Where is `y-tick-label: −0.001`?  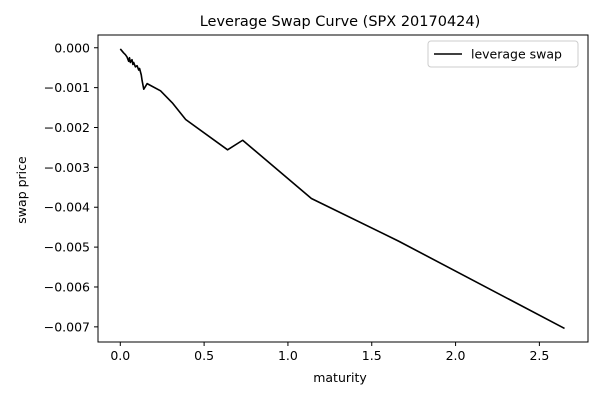 y-tick-label: −0.001 is located at coordinates (67, 87).